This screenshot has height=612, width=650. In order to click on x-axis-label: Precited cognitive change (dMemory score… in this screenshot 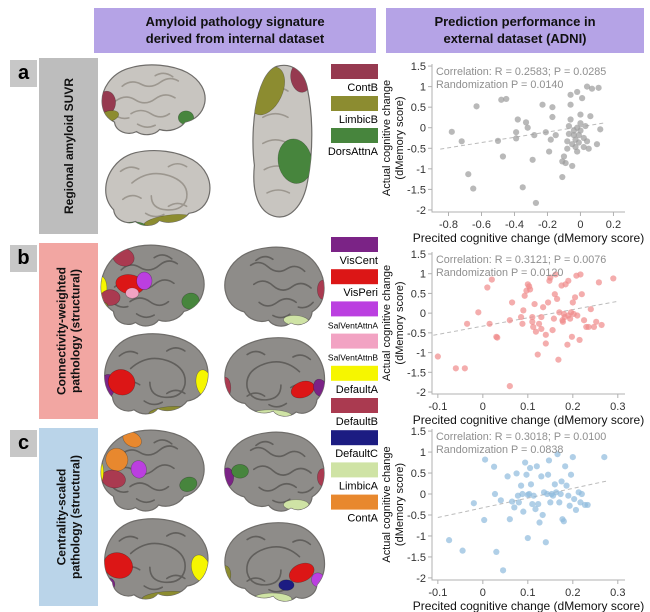, I will do `click(528, 605)`.